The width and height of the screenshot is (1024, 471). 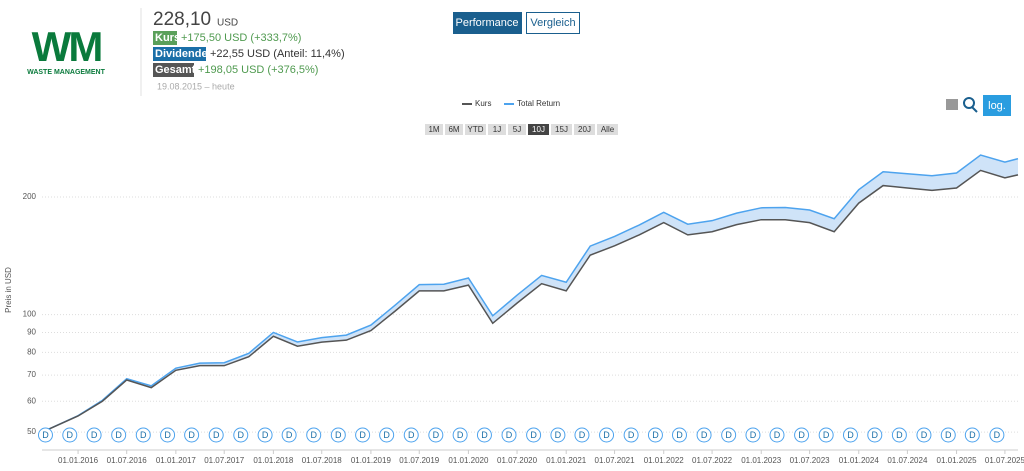 I want to click on tab-label: Vergleich, so click(x=552, y=23).